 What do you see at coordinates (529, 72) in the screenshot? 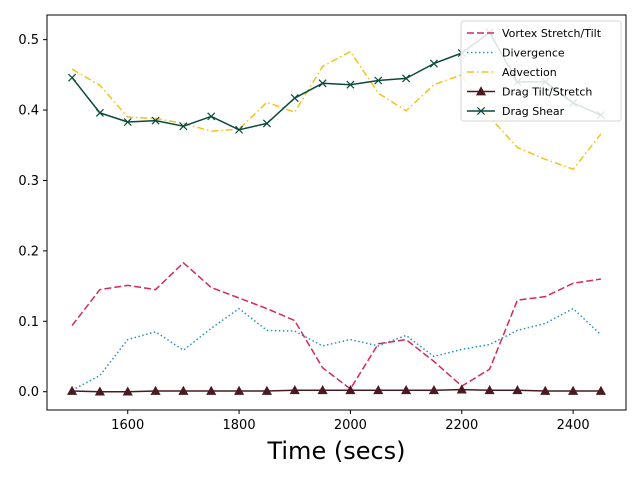
I see `legend-label: Advection` at bounding box center [529, 72].